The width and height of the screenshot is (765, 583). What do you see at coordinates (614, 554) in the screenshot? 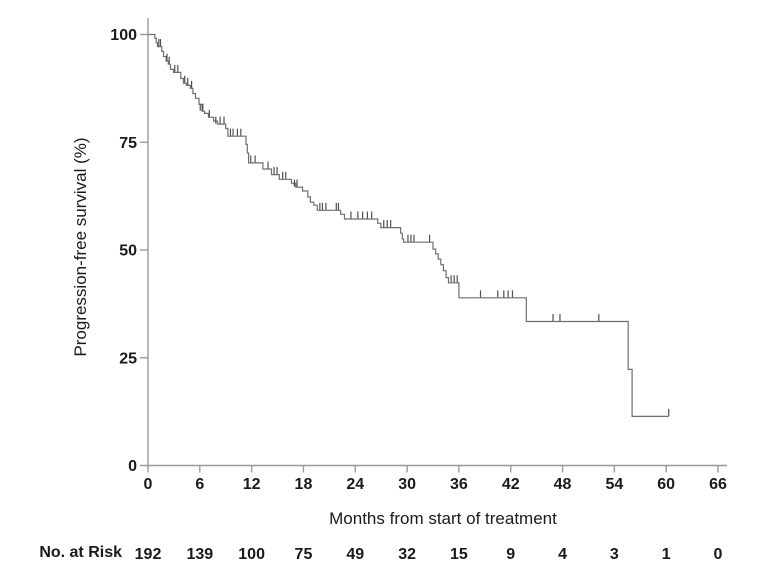
I see `at-risk-count: 3` at bounding box center [614, 554].